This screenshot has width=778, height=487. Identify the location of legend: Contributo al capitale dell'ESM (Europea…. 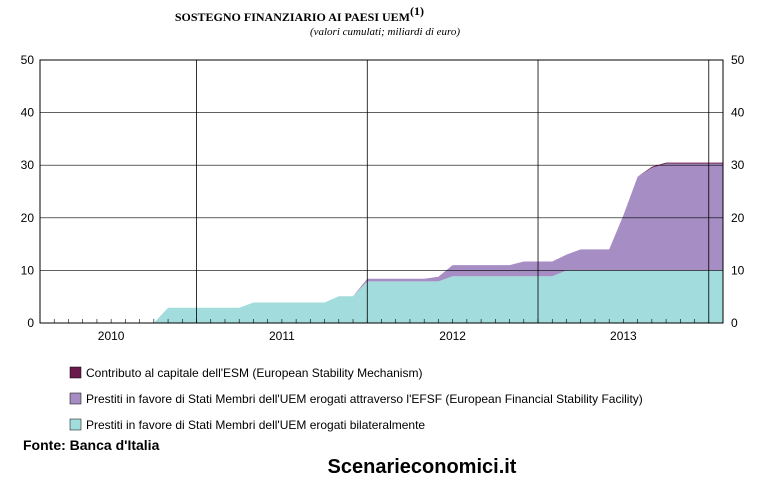
(356, 399).